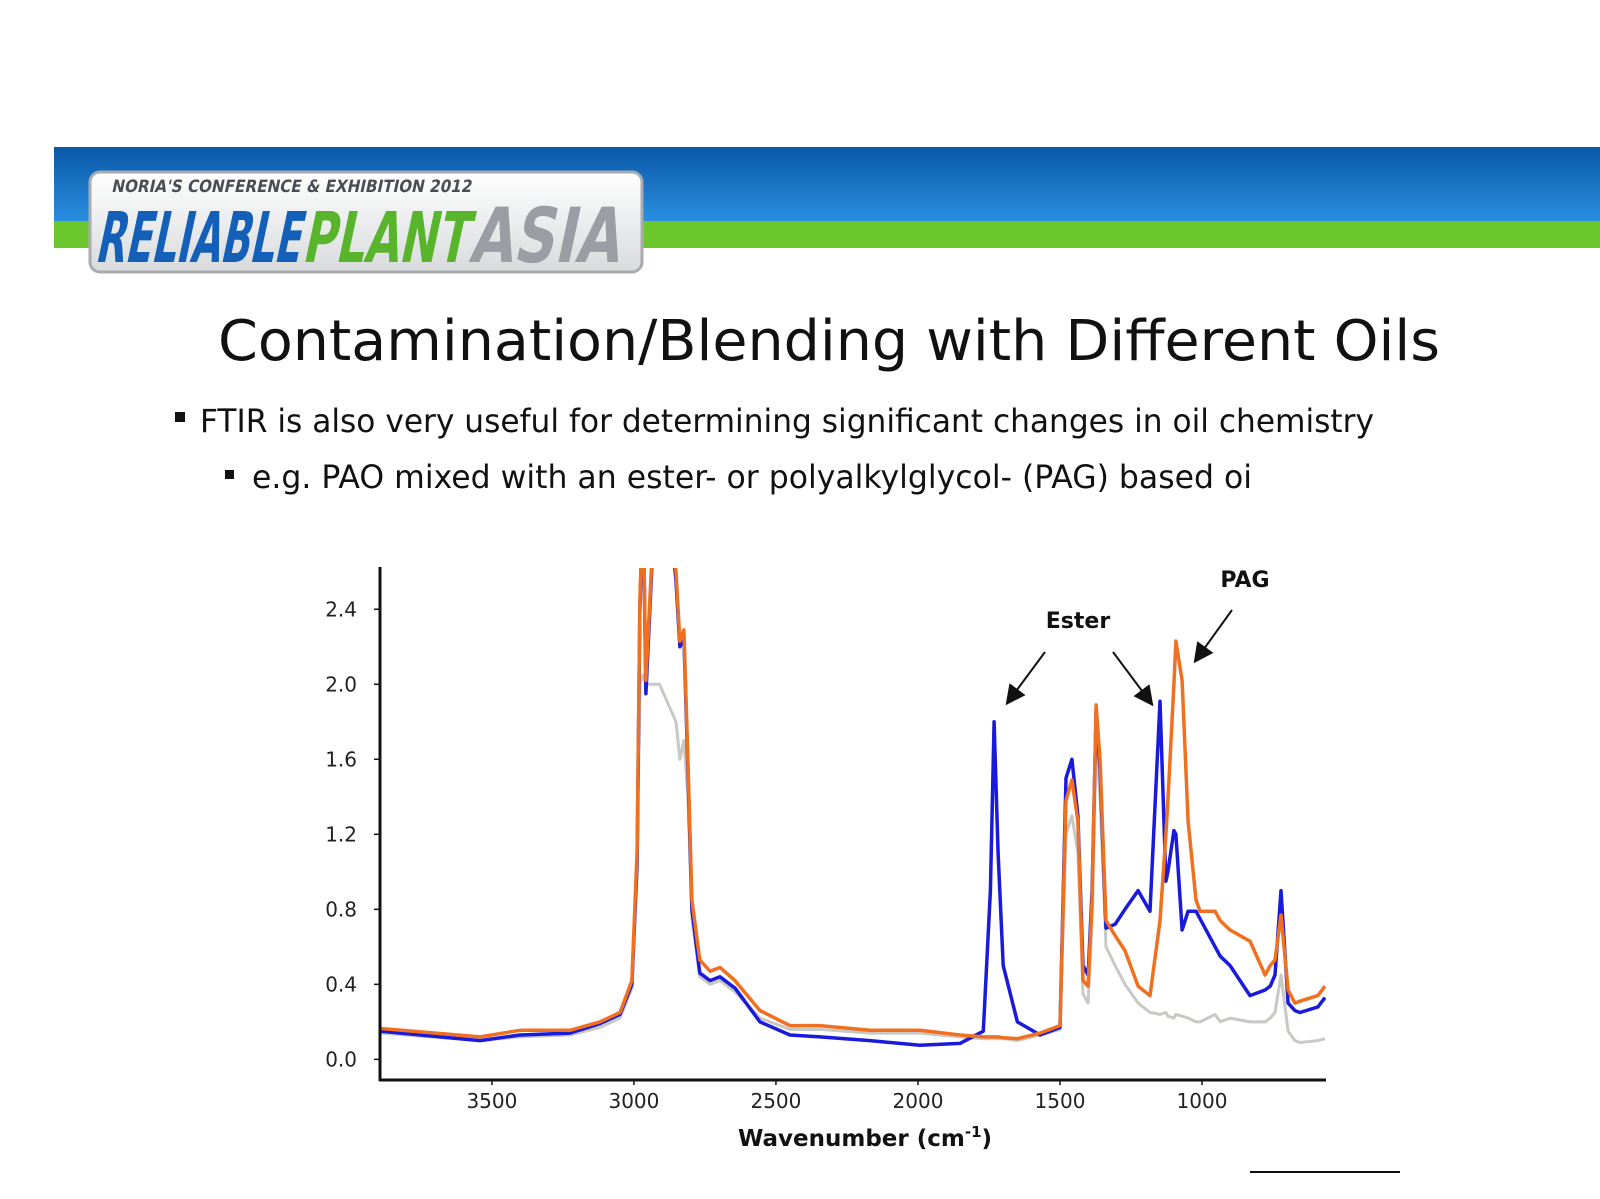 The image size is (1600, 1199). What do you see at coordinates (548, 237) in the screenshot?
I see `logo-asia: ASIA` at bounding box center [548, 237].